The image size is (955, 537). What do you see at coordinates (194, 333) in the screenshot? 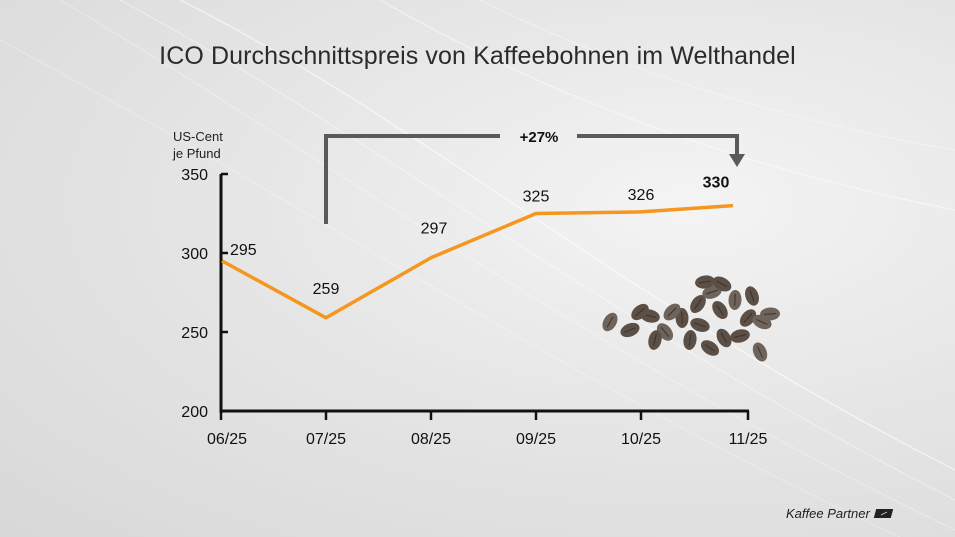
I see `y-tick-label: 250` at bounding box center [194, 333].